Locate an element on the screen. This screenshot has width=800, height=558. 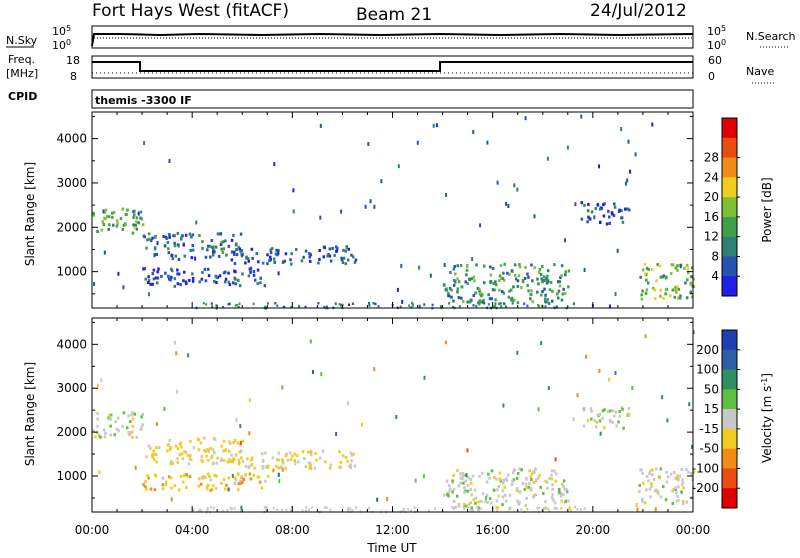
noise-tick-left-top: 105 is located at coordinates (61, 31).